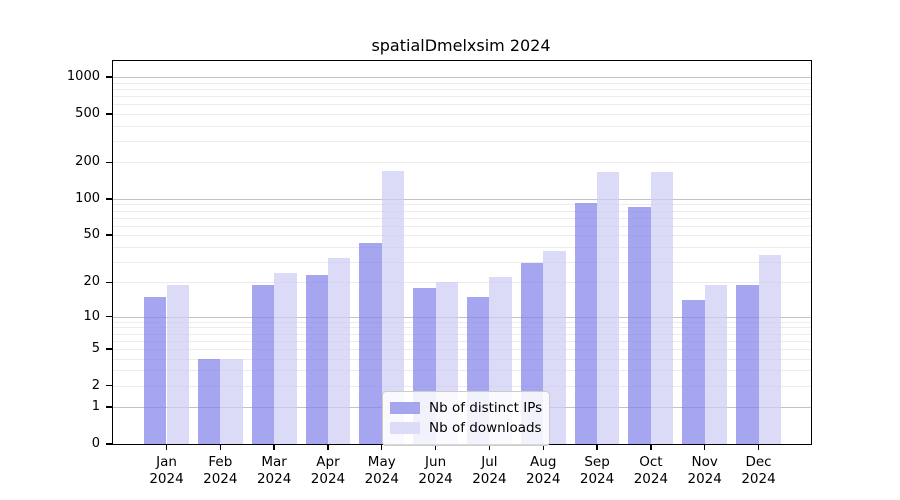 The width and height of the screenshot is (900, 500). Describe the element at coordinates (91, 235) in the screenshot. I see `y-tick-label: 50` at that location.